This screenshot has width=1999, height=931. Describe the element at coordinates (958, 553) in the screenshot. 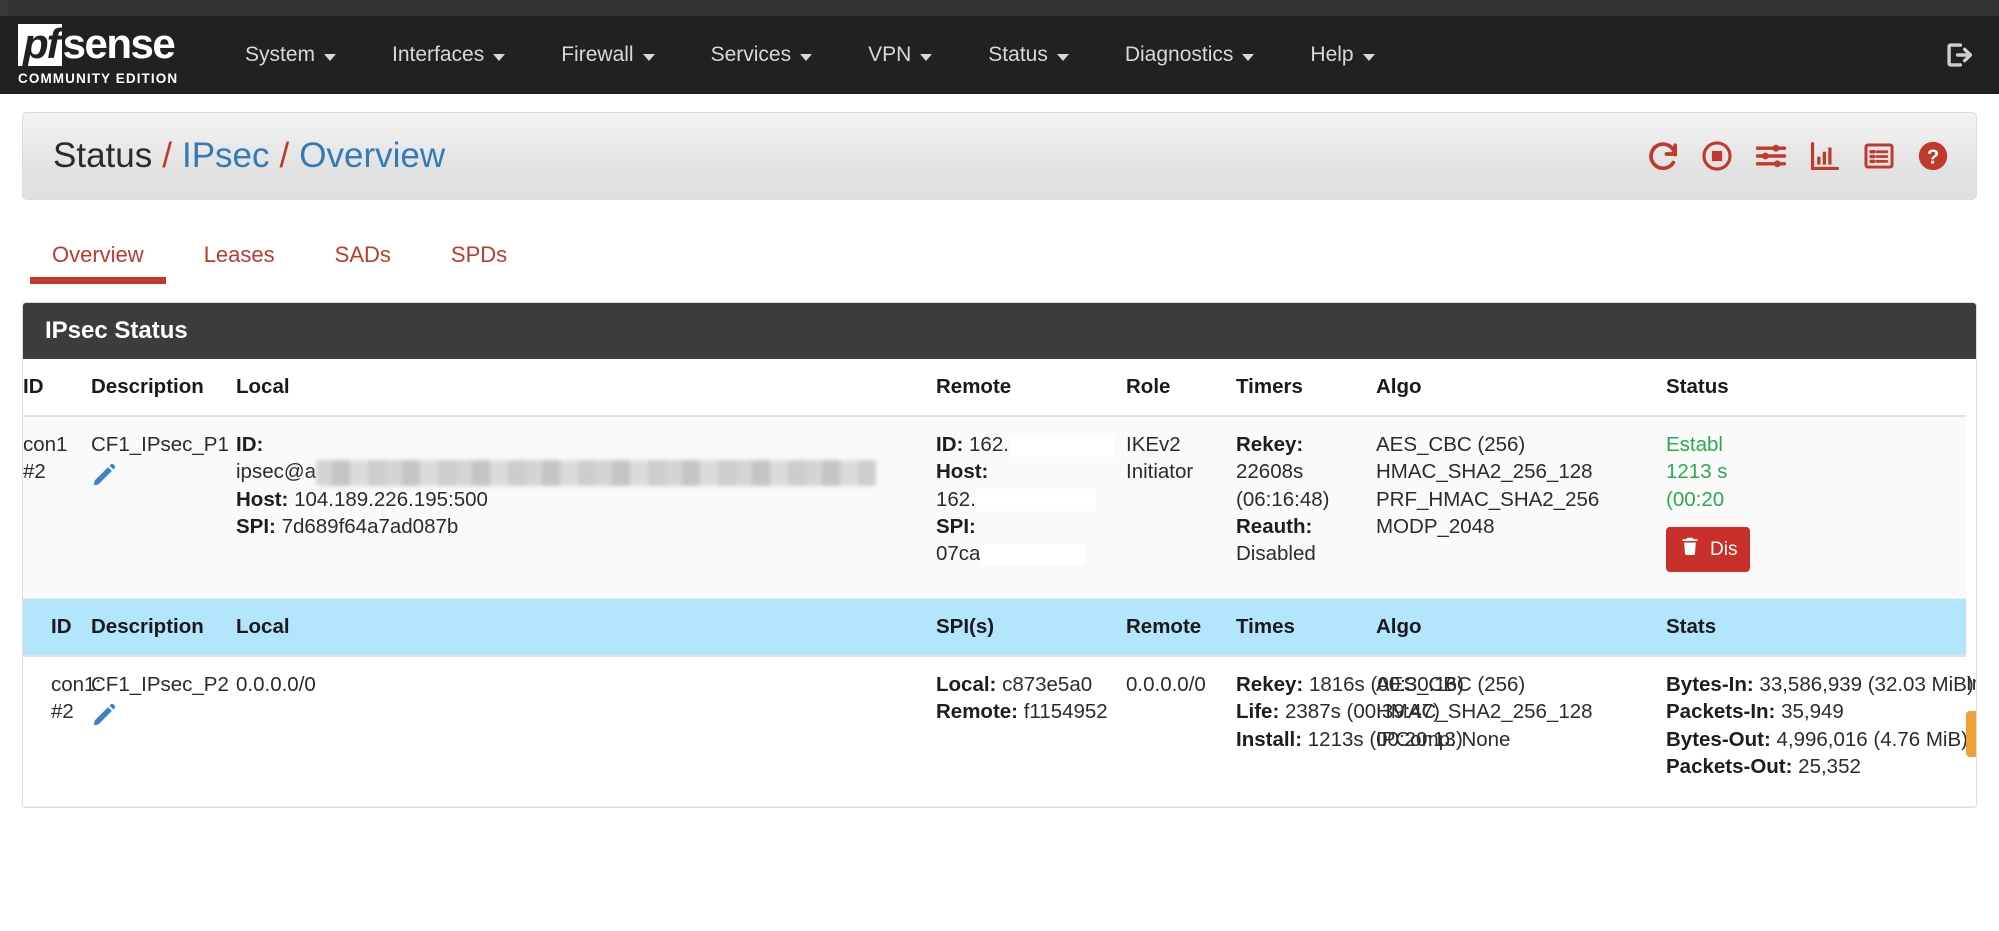

I see `p1-remote-spi-value: 07ca` at that location.